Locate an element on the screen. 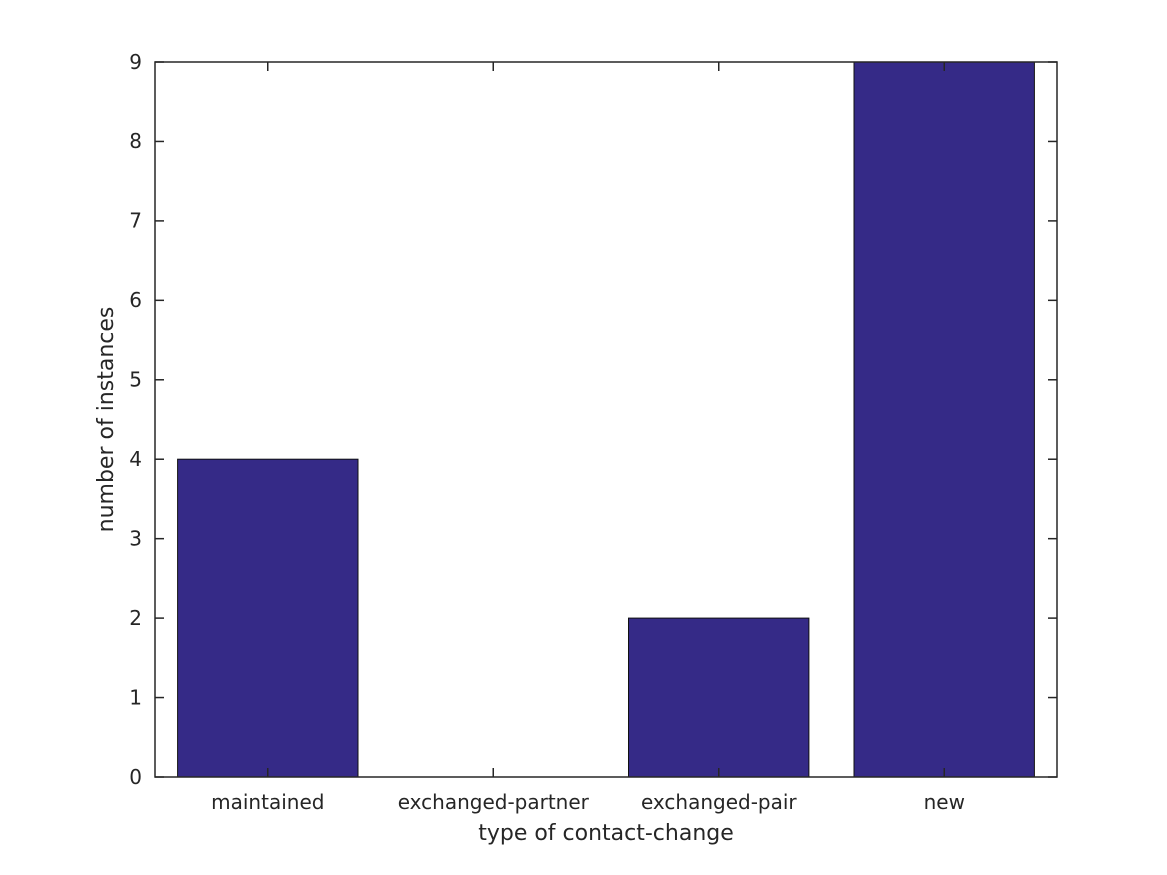 The height and width of the screenshot is (875, 1167). bar-maintained is located at coordinates (268, 618).